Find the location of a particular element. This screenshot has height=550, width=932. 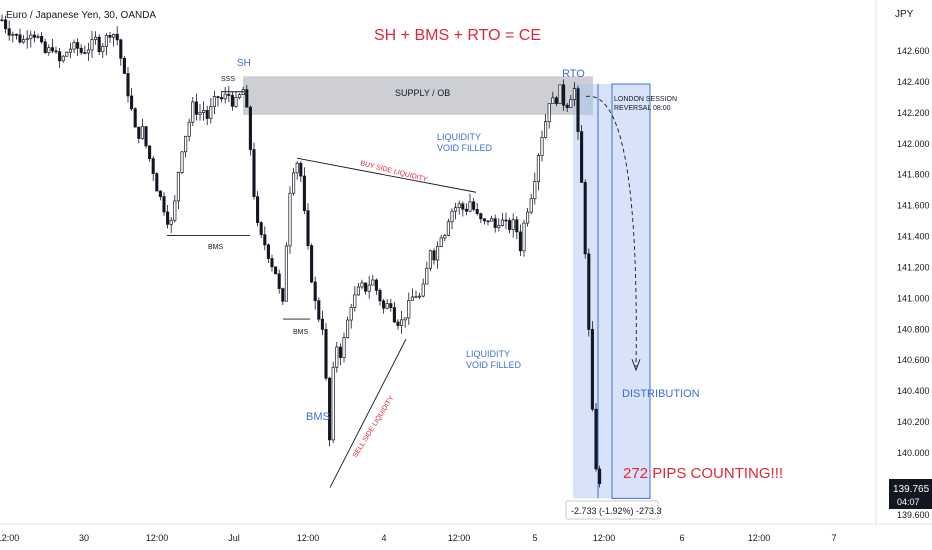

measure-label: -2.733 (-1.92%) -273.3 is located at coordinates (616, 511).